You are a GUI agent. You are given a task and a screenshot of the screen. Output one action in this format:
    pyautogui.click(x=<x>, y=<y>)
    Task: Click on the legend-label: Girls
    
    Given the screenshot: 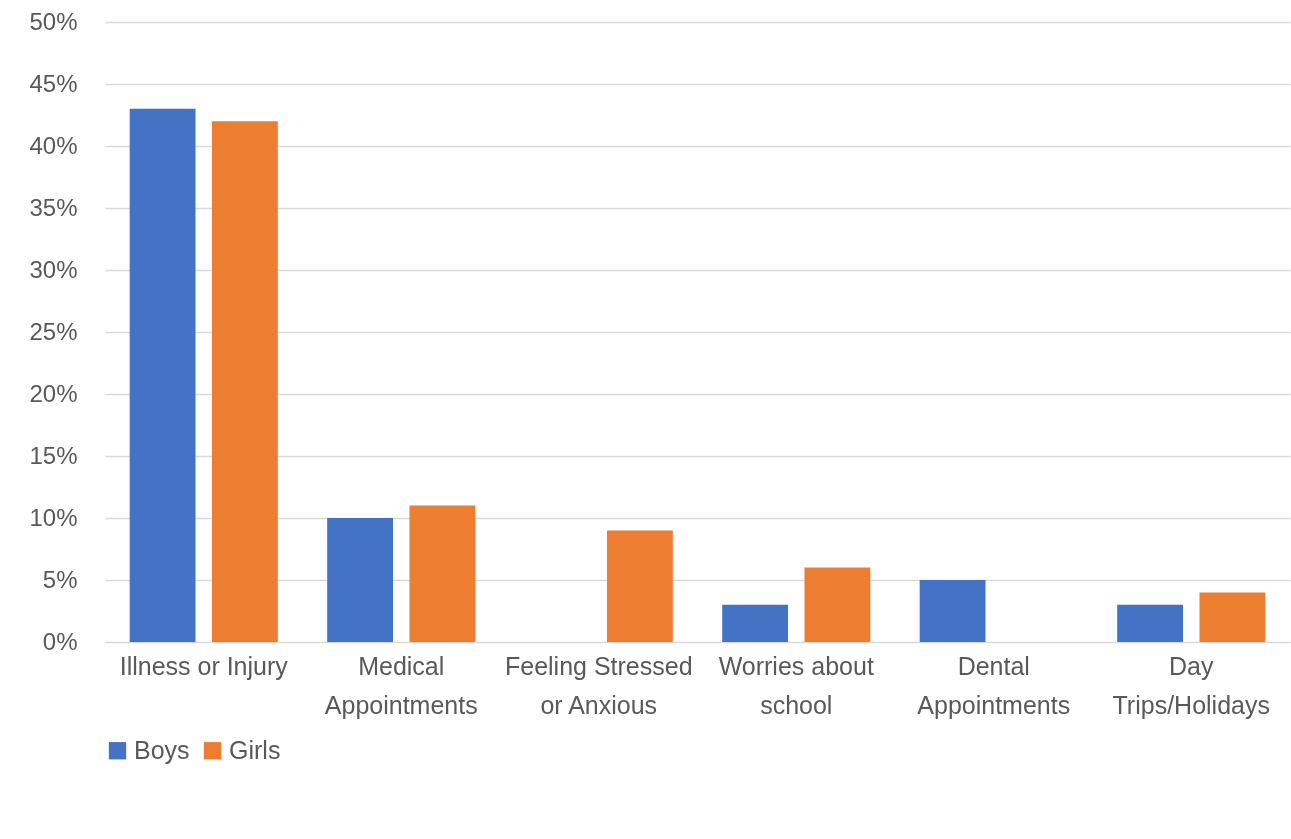 What is the action you would take?
    pyautogui.click(x=255, y=749)
    